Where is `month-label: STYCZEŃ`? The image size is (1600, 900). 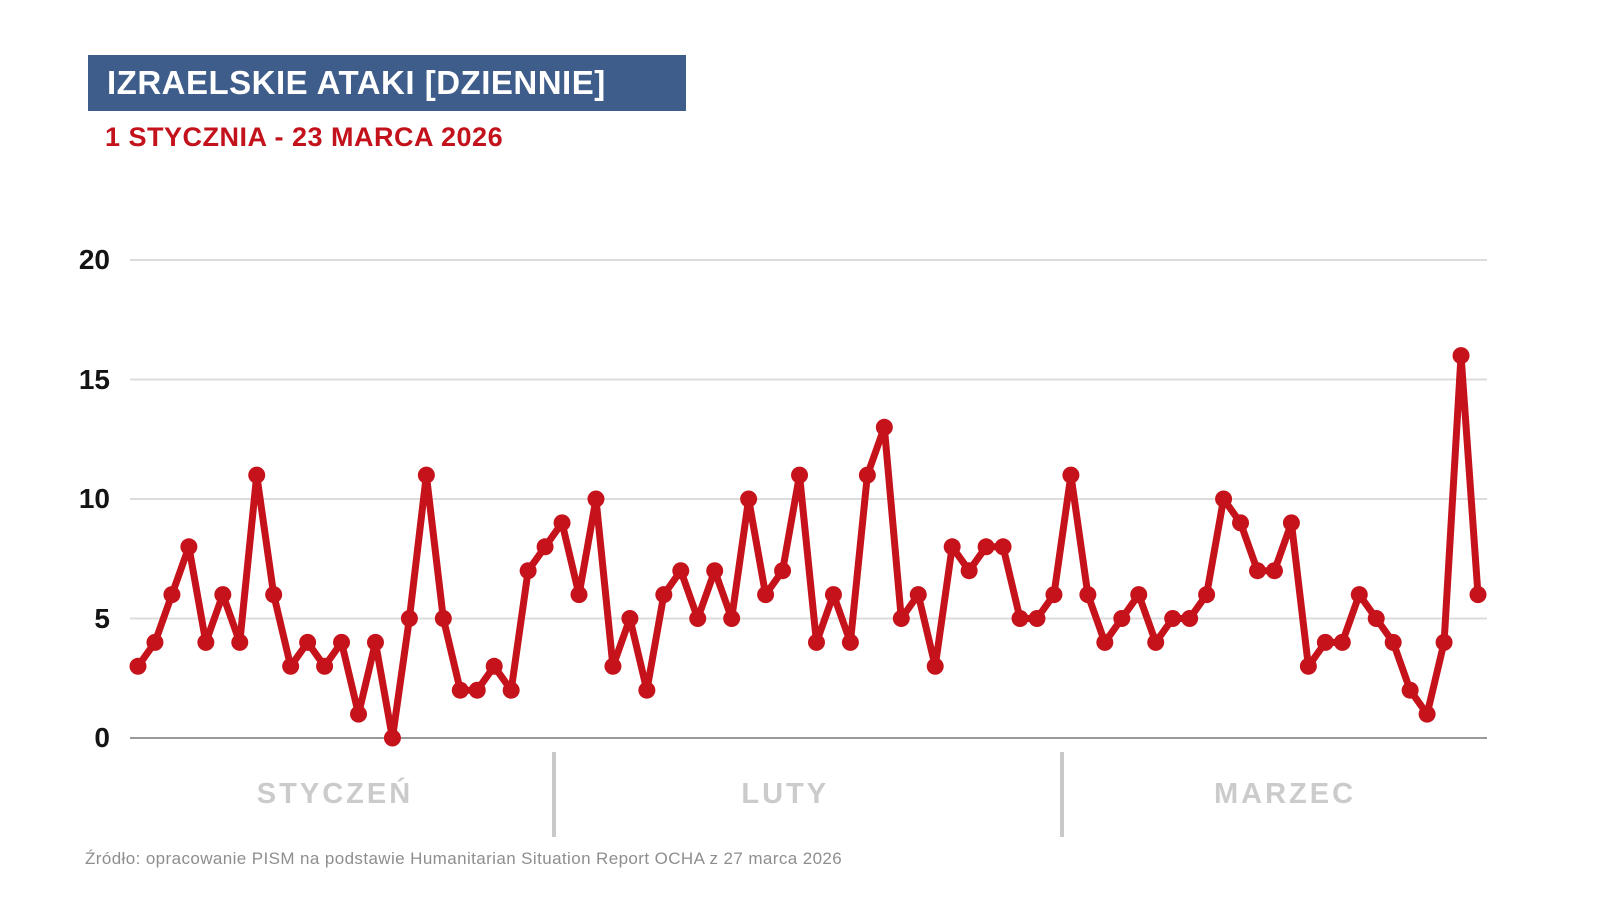 month-label: STYCZEŃ is located at coordinates (335, 794).